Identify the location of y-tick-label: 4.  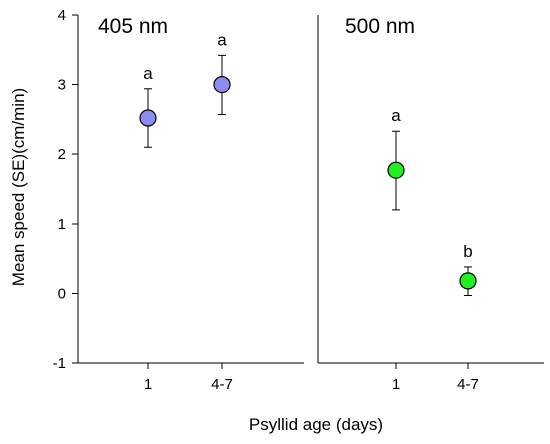
(62, 15).